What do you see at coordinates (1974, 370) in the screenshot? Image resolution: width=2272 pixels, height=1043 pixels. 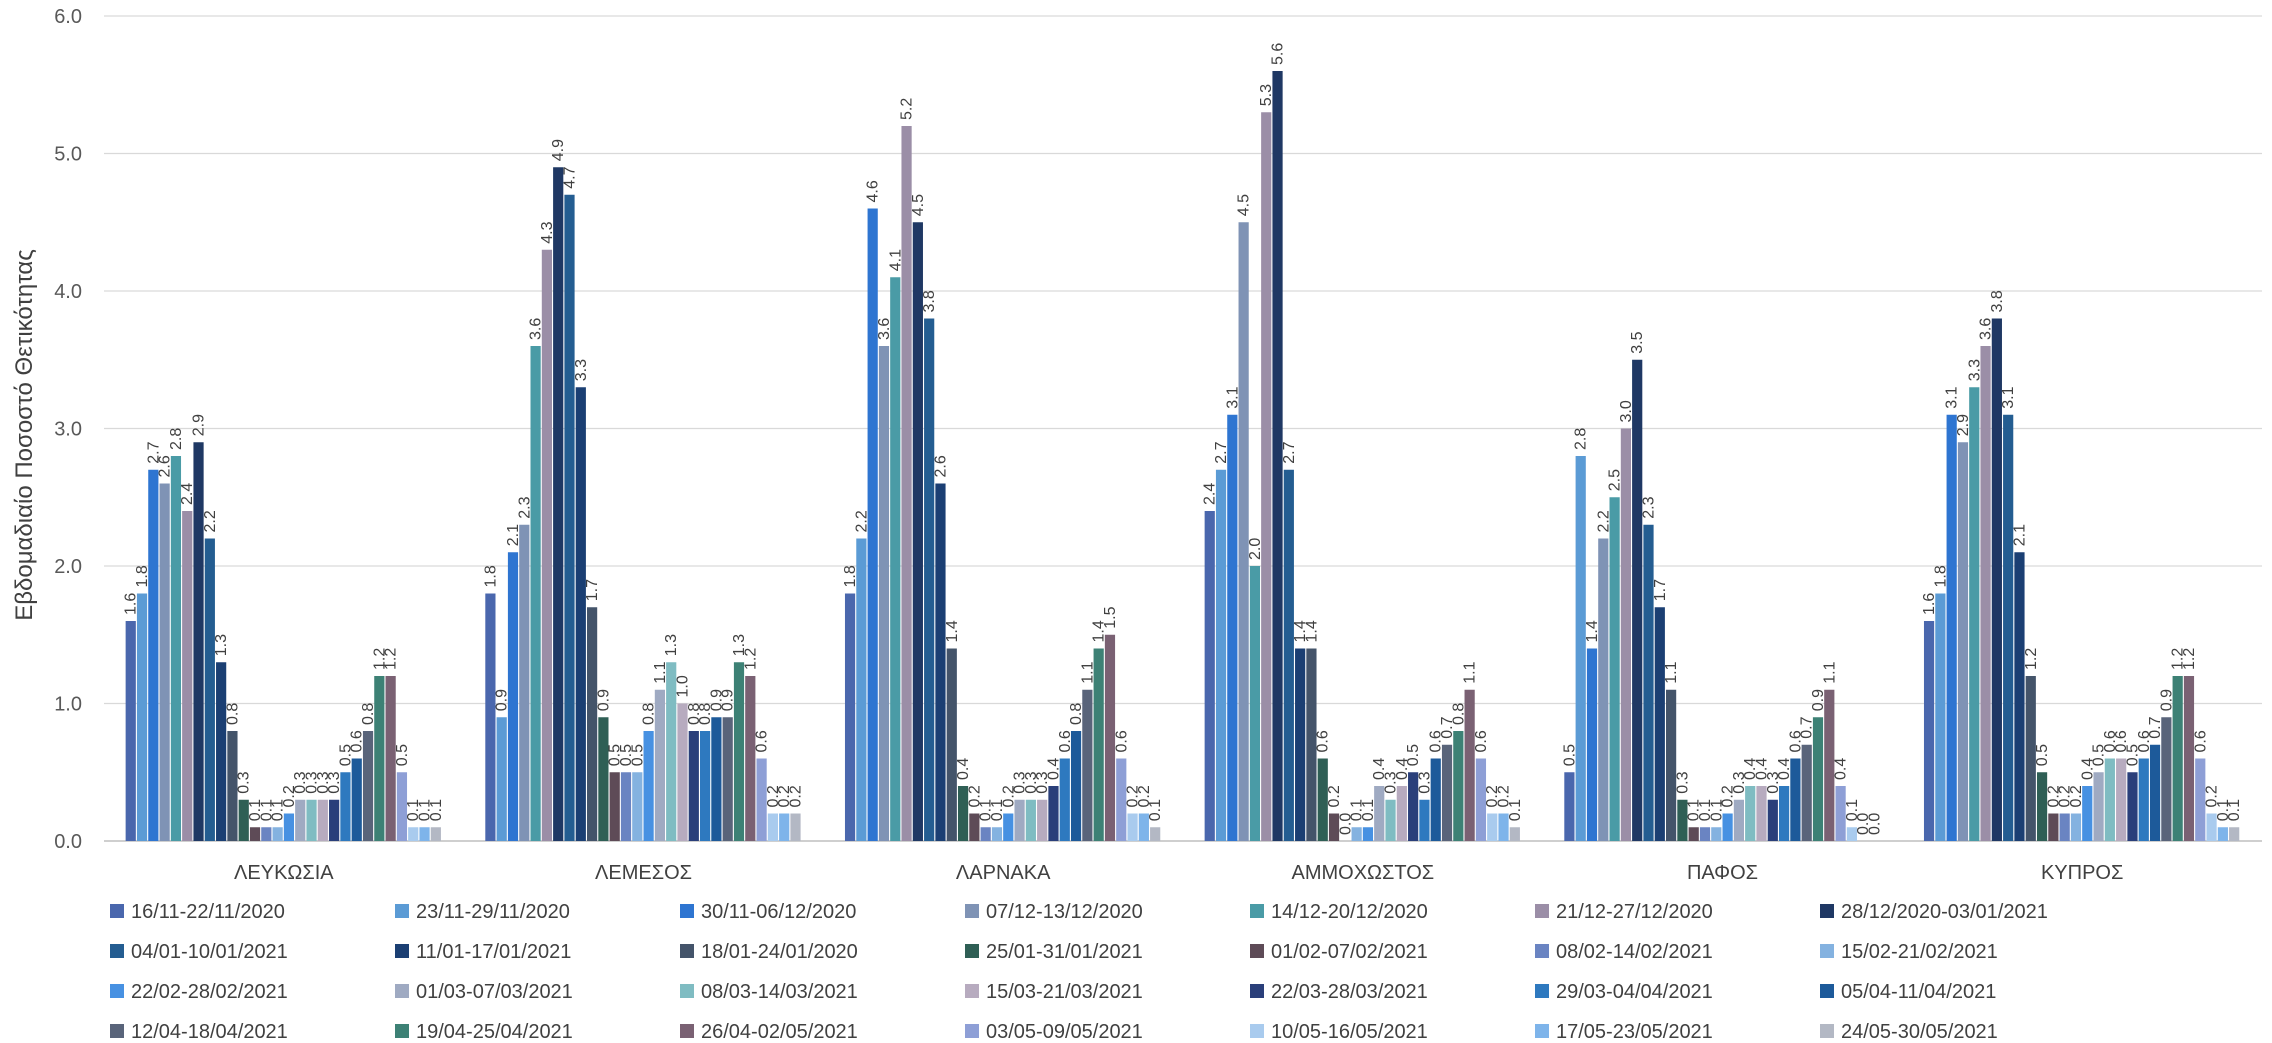 I see `data-label: 3.3` at bounding box center [1974, 370].